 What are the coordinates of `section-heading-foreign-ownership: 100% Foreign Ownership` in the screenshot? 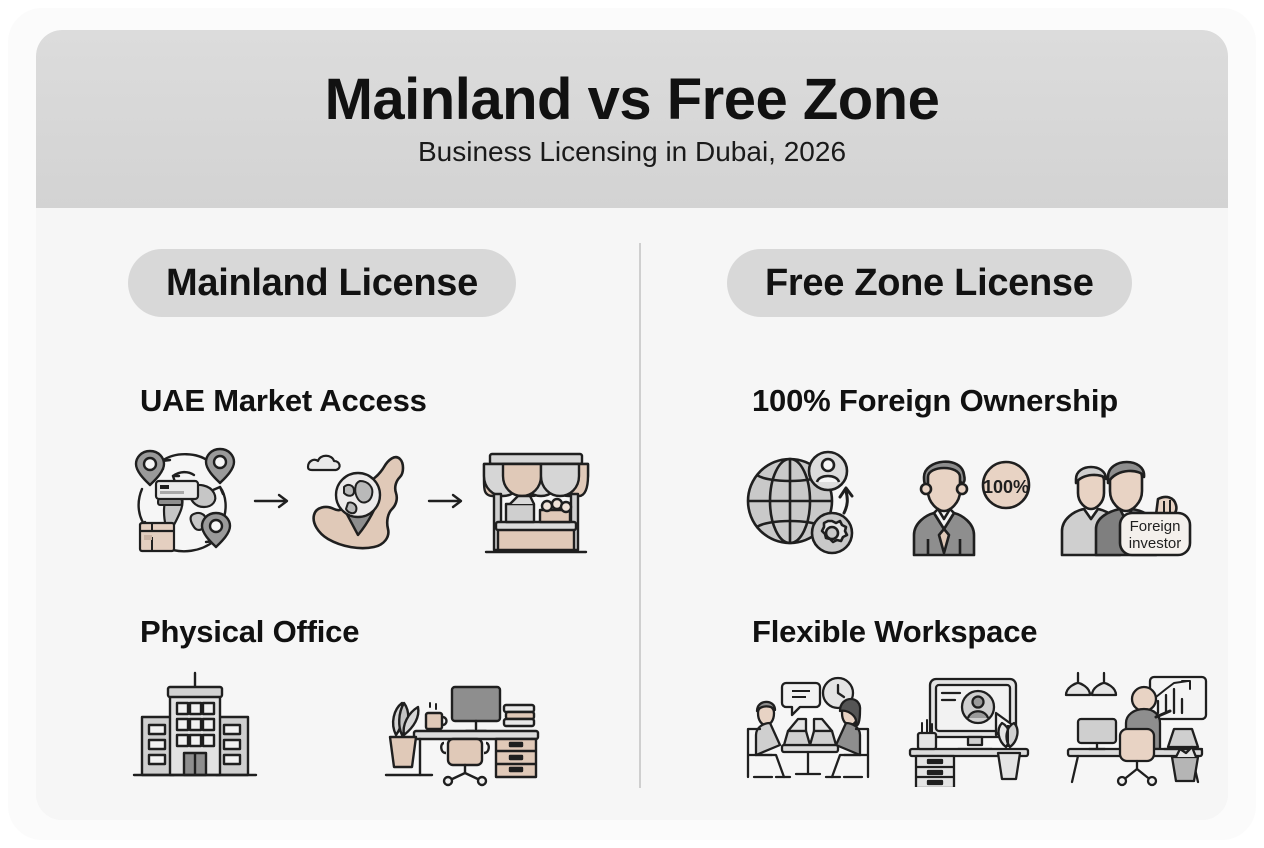 It's located at (935, 400).